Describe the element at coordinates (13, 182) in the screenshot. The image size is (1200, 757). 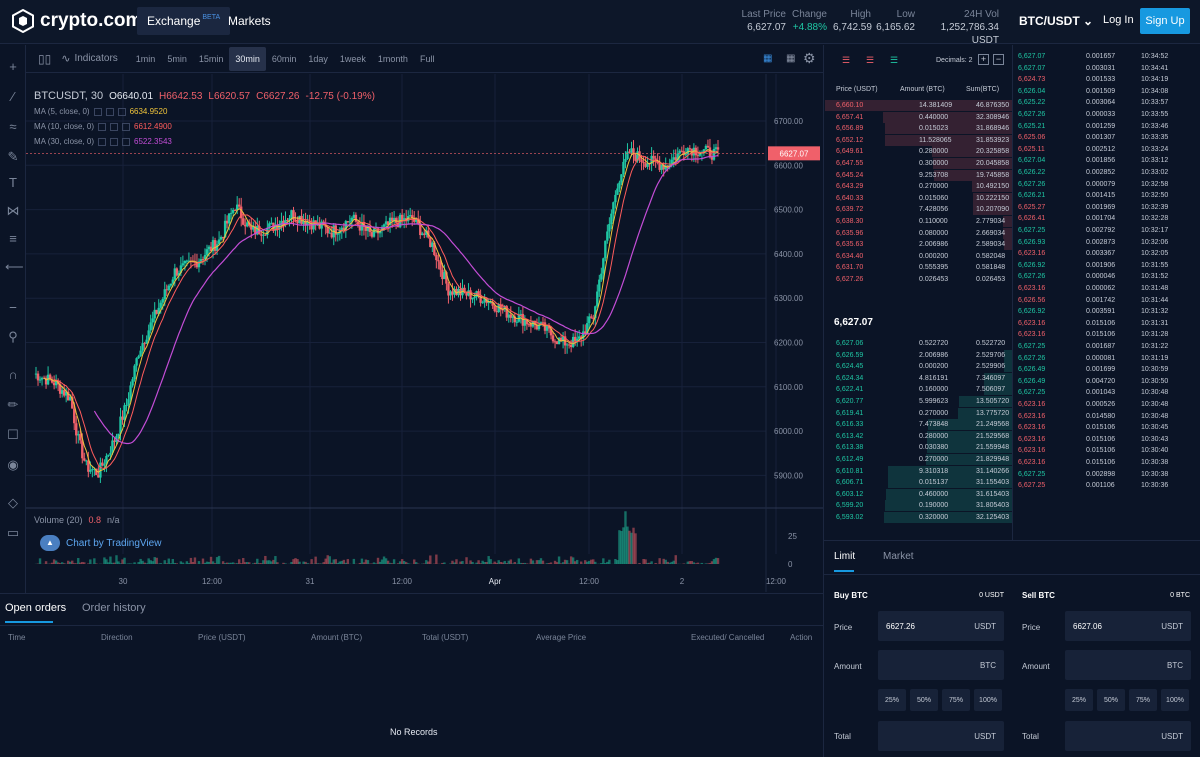
I see `text-tool-icon: T` at that location.